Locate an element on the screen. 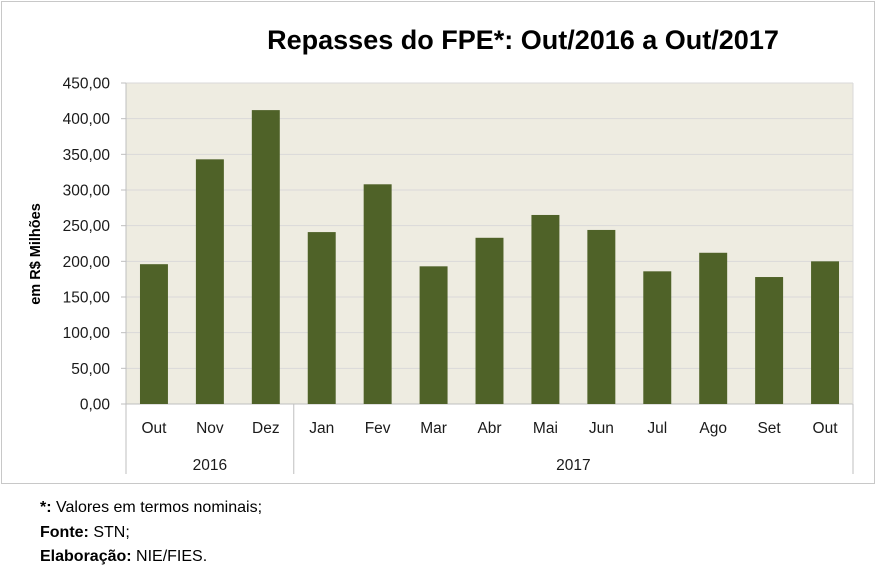 This screenshot has width=878, height=582. footnote-source-key: Fonte: is located at coordinates (64, 532).